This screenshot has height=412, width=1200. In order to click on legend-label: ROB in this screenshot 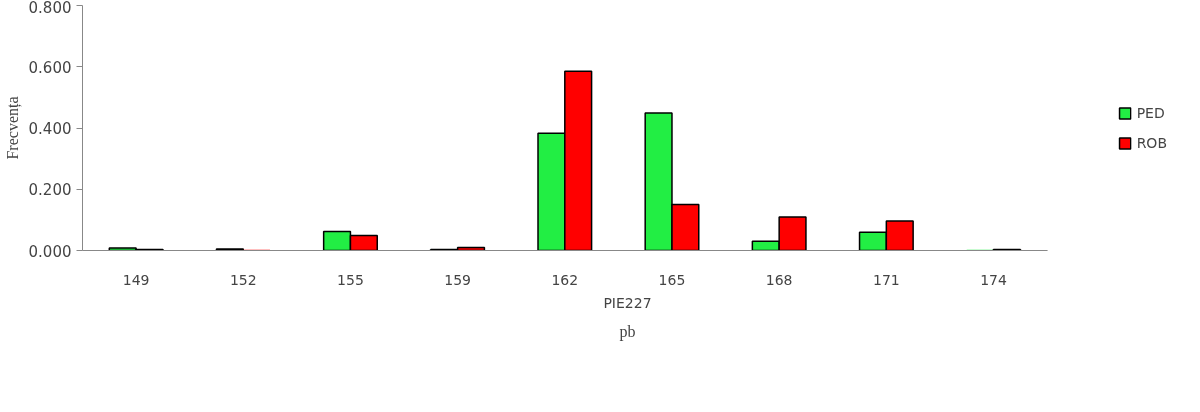, I will do `click(1151, 142)`.